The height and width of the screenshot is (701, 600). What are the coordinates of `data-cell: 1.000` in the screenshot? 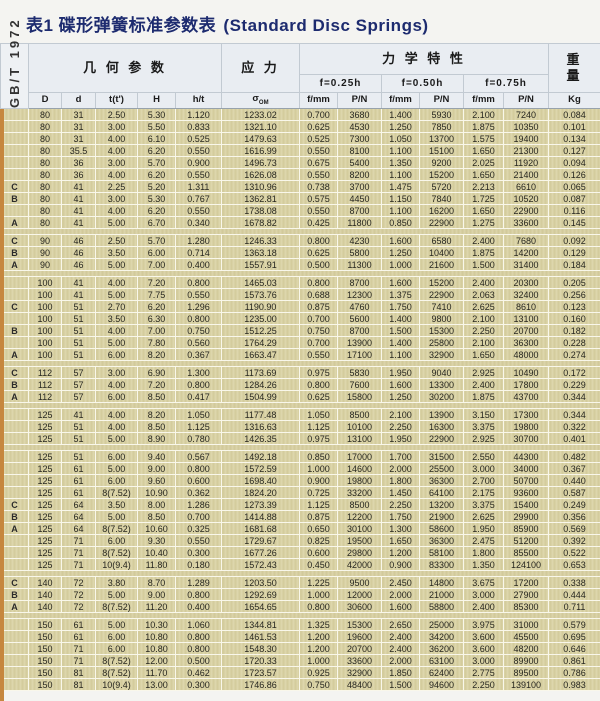 It's located at (319, 661).